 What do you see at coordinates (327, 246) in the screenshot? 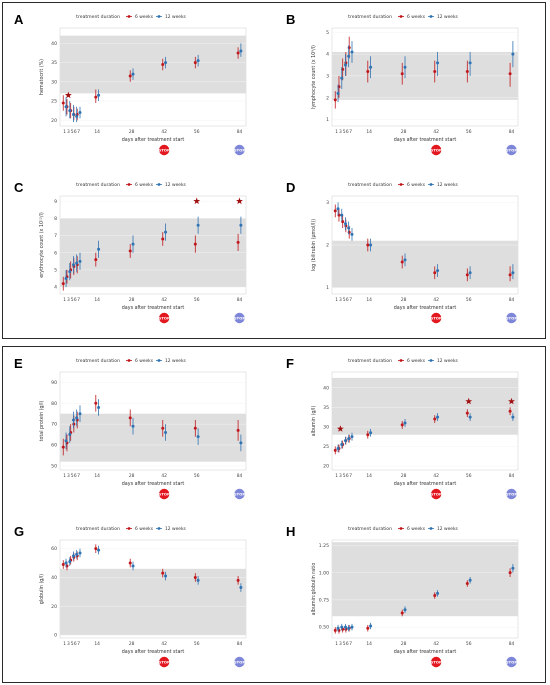
I see `y-tick-label: 2` at bounding box center [327, 246].